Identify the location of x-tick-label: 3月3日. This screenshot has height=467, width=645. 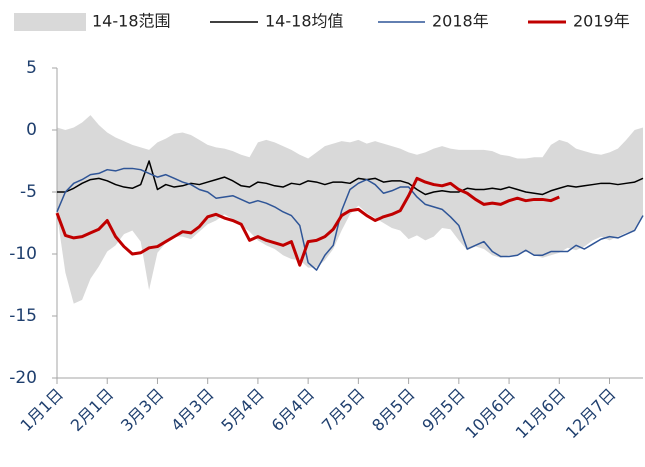
(142, 410).